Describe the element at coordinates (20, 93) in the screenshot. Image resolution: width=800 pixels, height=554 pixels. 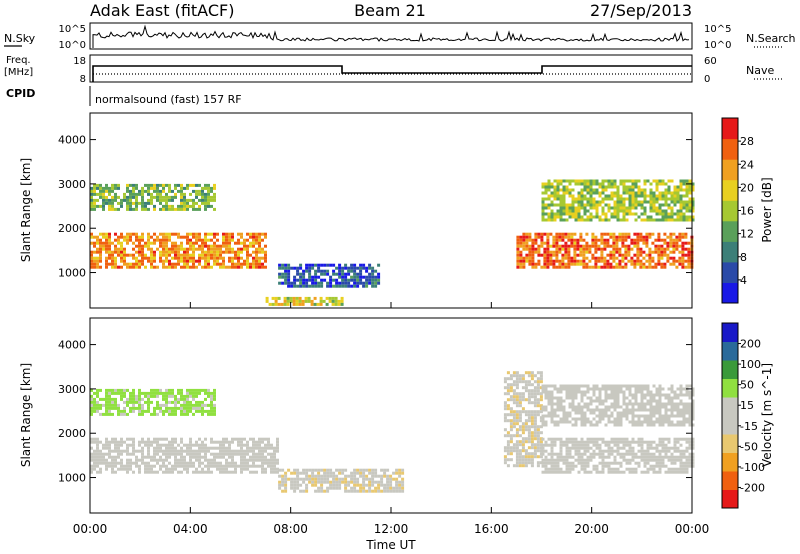
I see `cpid-label: CPID` at that location.